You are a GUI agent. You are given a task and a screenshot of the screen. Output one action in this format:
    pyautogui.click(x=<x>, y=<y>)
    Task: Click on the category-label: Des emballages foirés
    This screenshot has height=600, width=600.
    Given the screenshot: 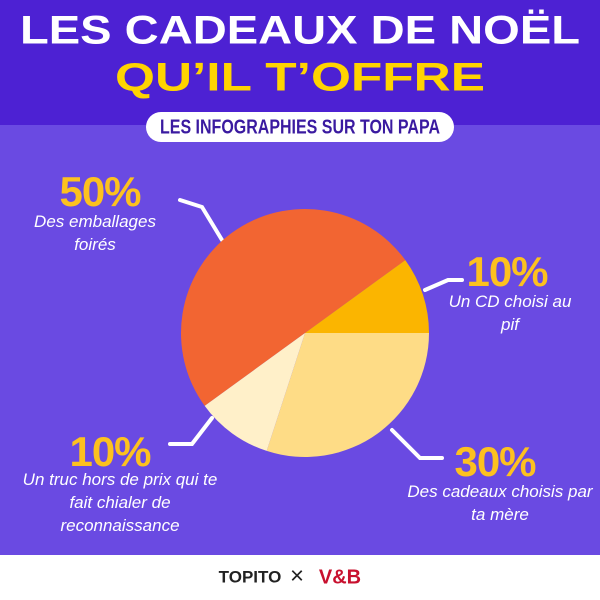 What is the action you would take?
    pyautogui.click(x=95, y=233)
    